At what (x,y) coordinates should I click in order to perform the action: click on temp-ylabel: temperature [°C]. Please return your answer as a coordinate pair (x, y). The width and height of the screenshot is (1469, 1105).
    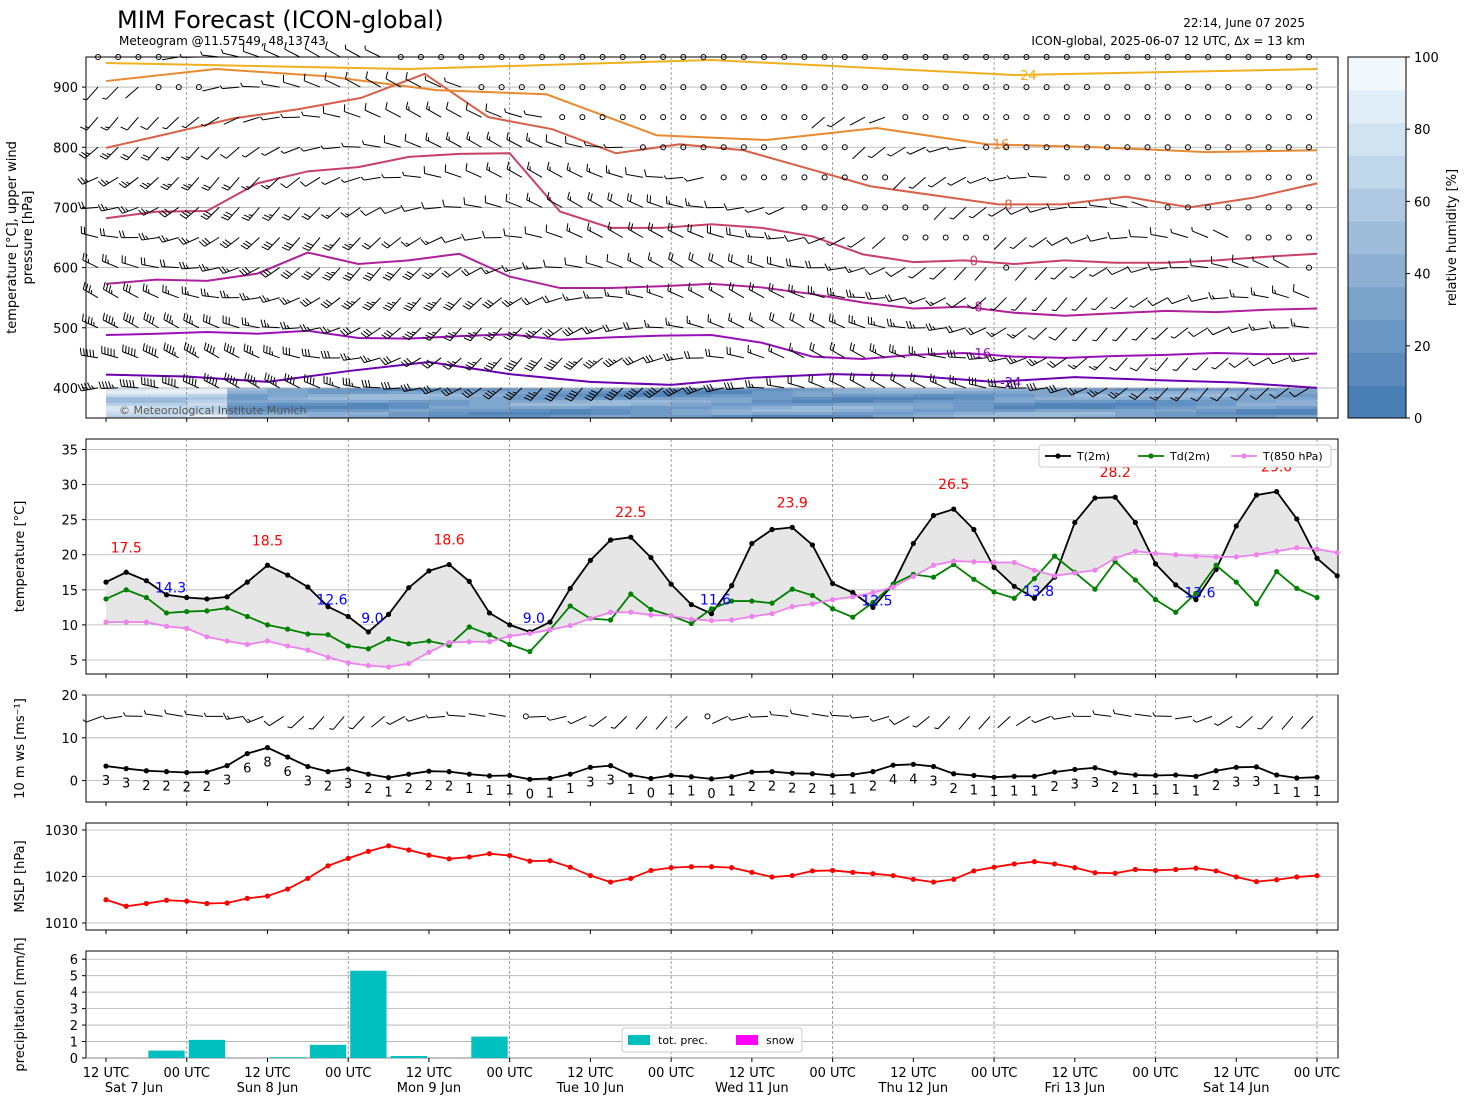
    Looking at the image, I should click on (20, 557).